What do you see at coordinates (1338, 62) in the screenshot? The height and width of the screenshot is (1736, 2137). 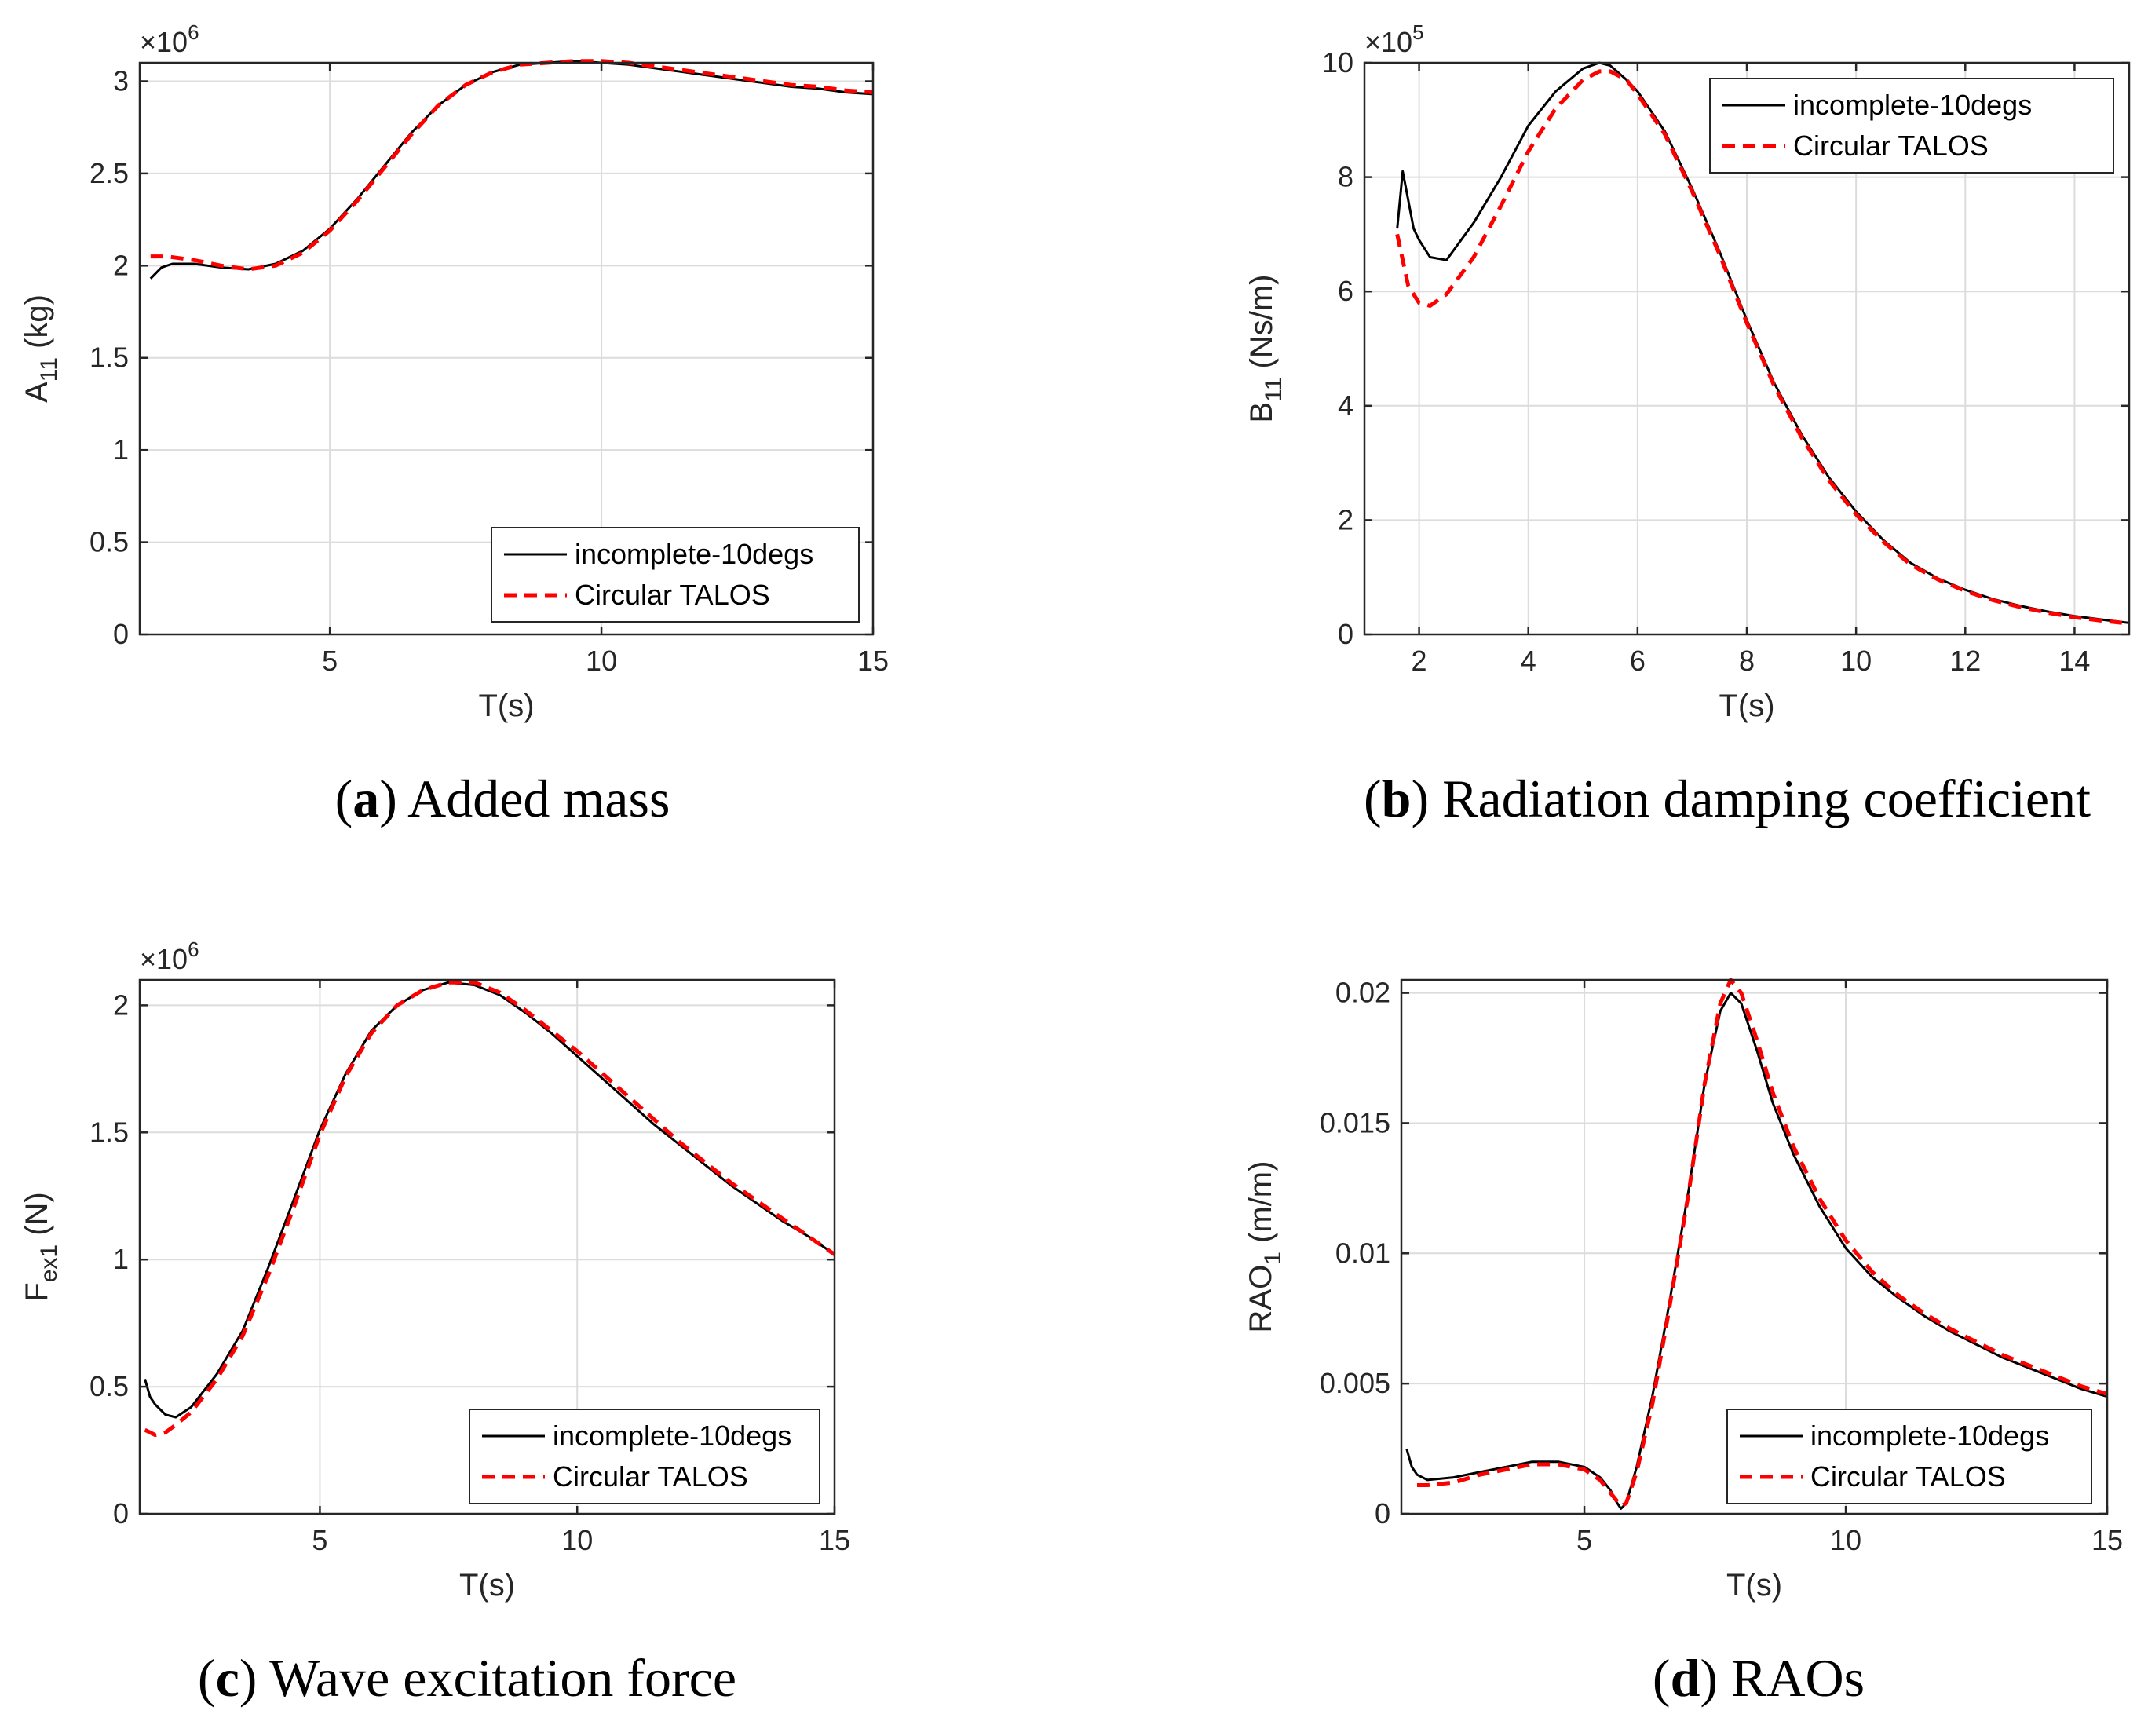 I see `y-tick-label: 10` at bounding box center [1338, 62].